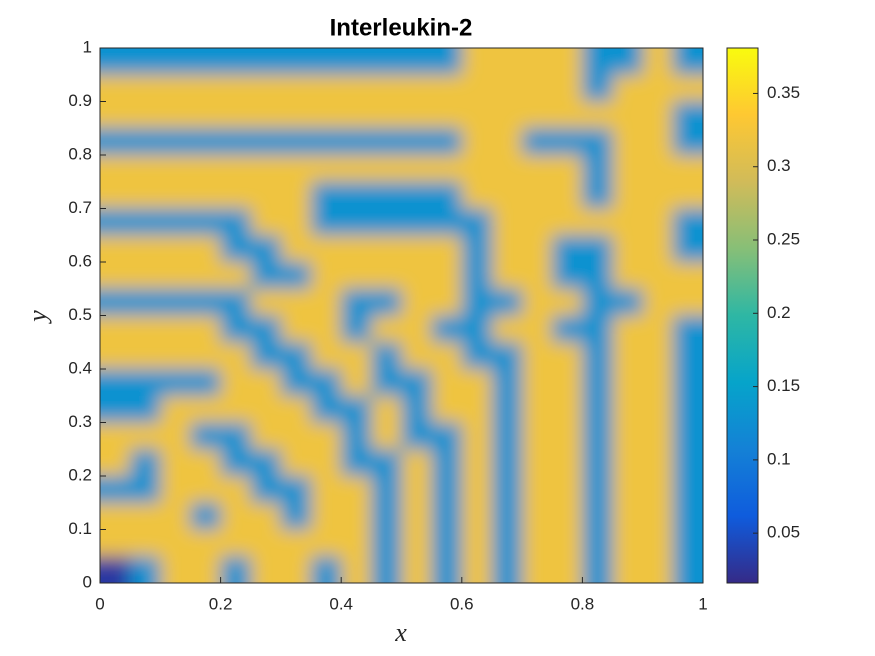 The image size is (875, 656). Describe the element at coordinates (783, 385) in the screenshot. I see `colorbar-tick-label: 0.15` at that location.